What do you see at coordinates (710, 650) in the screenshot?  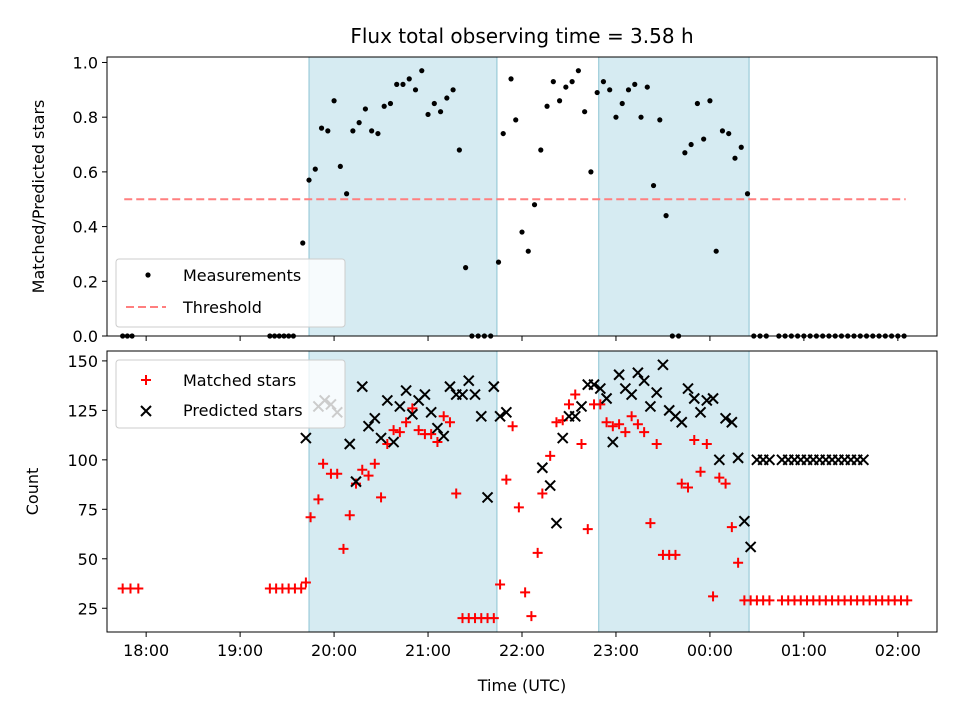 I see `x-tick-label: 00:00` at bounding box center [710, 650].